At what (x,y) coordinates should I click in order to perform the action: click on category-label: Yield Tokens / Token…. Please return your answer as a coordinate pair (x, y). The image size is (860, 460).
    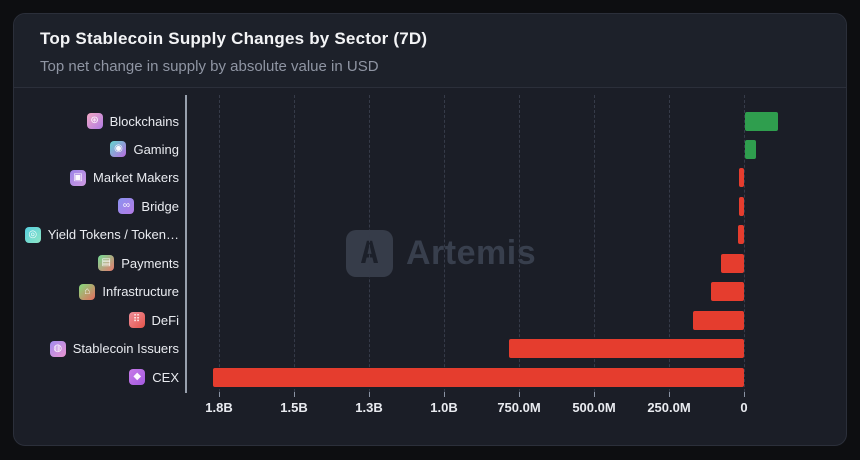
    Looking at the image, I should click on (113, 235).